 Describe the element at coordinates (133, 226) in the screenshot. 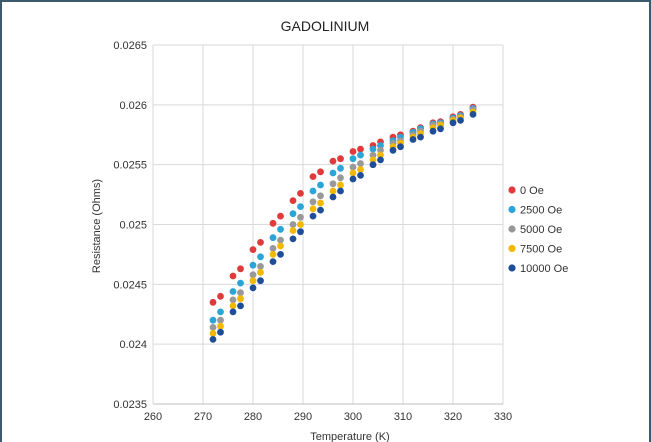

I see `y-tick-label: 0.025` at that location.